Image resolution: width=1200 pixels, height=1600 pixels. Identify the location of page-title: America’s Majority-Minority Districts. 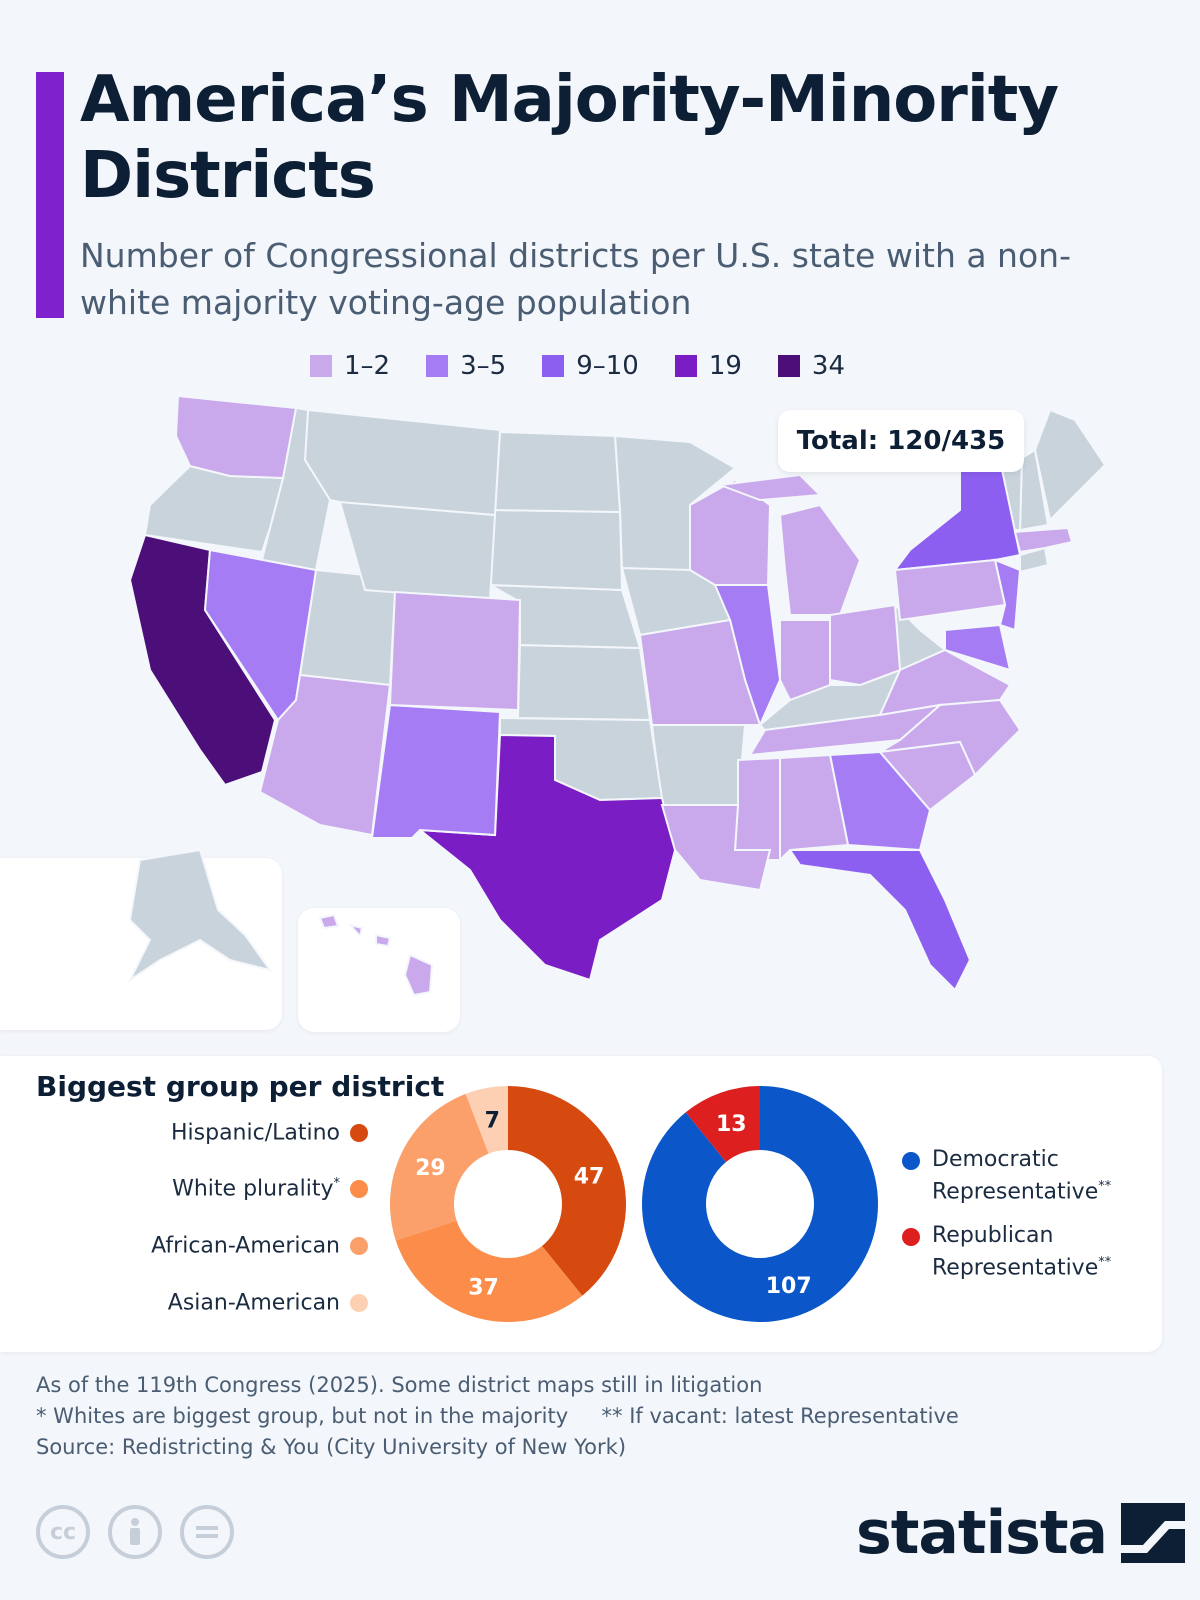
(569, 138).